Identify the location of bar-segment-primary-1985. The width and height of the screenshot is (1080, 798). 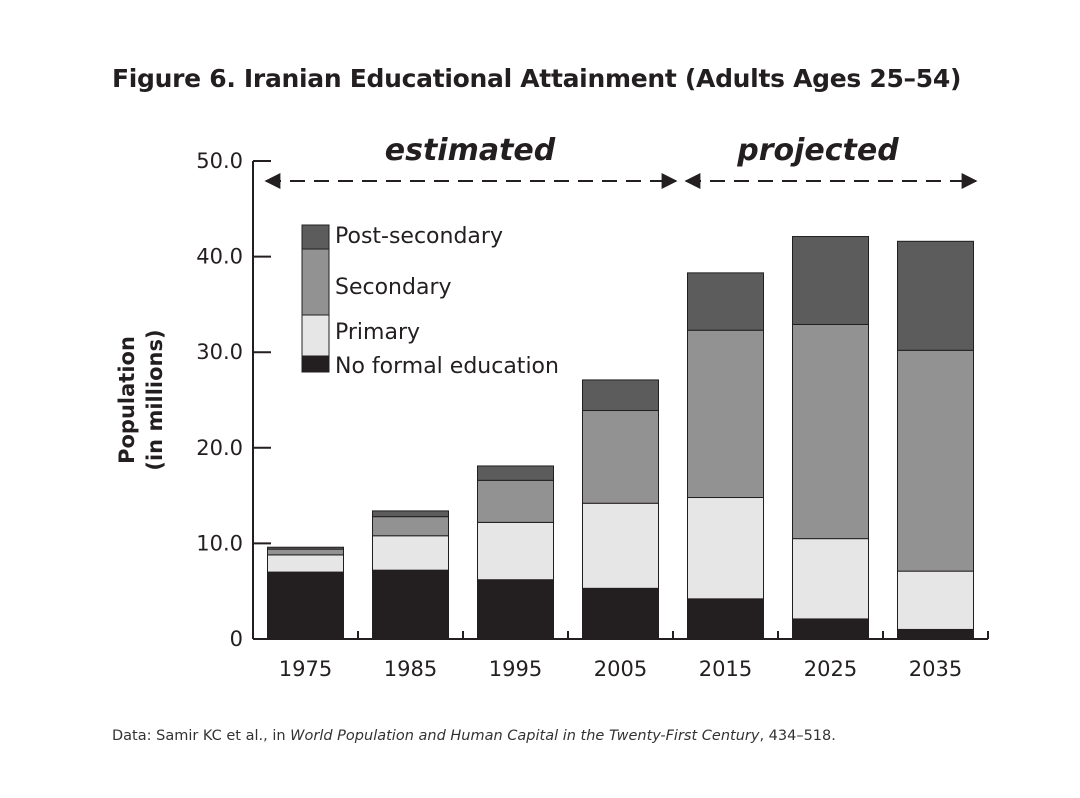
(410, 553).